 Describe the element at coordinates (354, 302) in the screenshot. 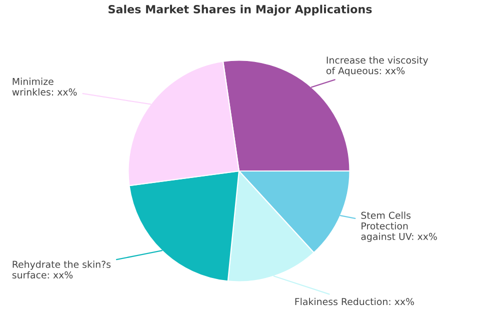

I see `slice-label: Flakiness Reduction: xx%` at that location.